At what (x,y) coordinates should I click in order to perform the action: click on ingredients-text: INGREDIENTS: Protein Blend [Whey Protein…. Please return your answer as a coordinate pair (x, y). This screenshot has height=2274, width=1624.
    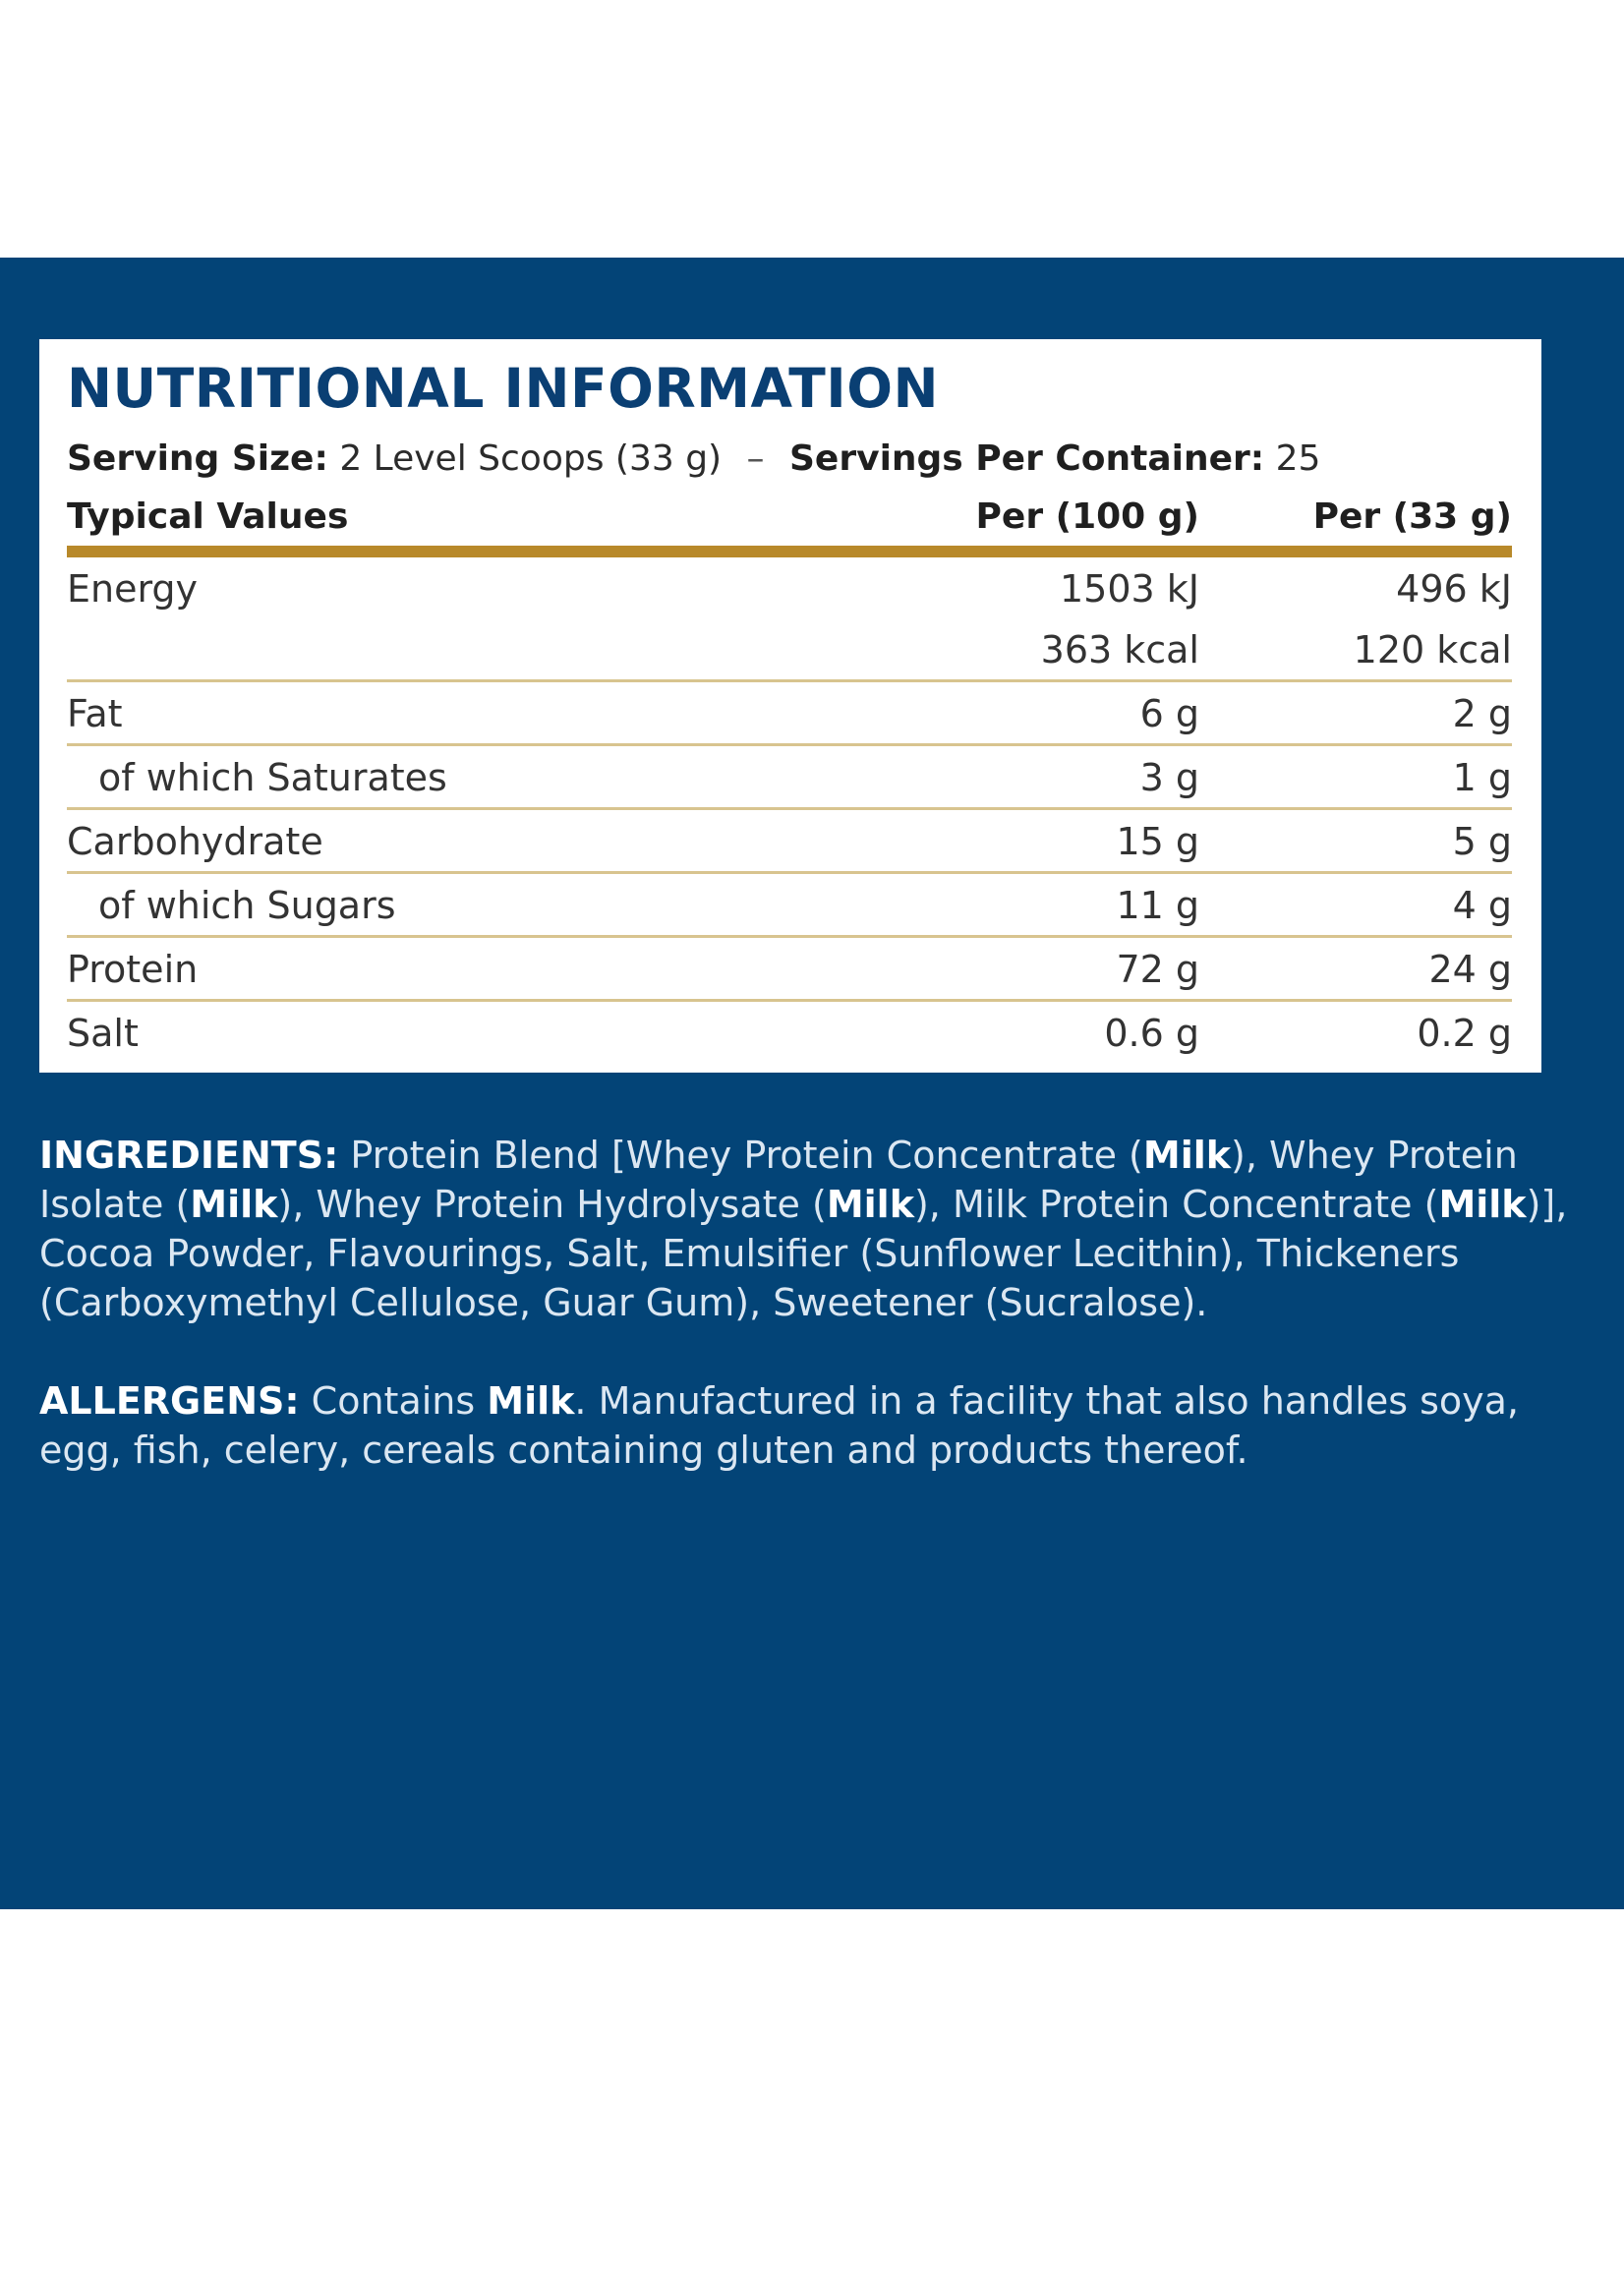
    Looking at the image, I should click on (806, 1229).